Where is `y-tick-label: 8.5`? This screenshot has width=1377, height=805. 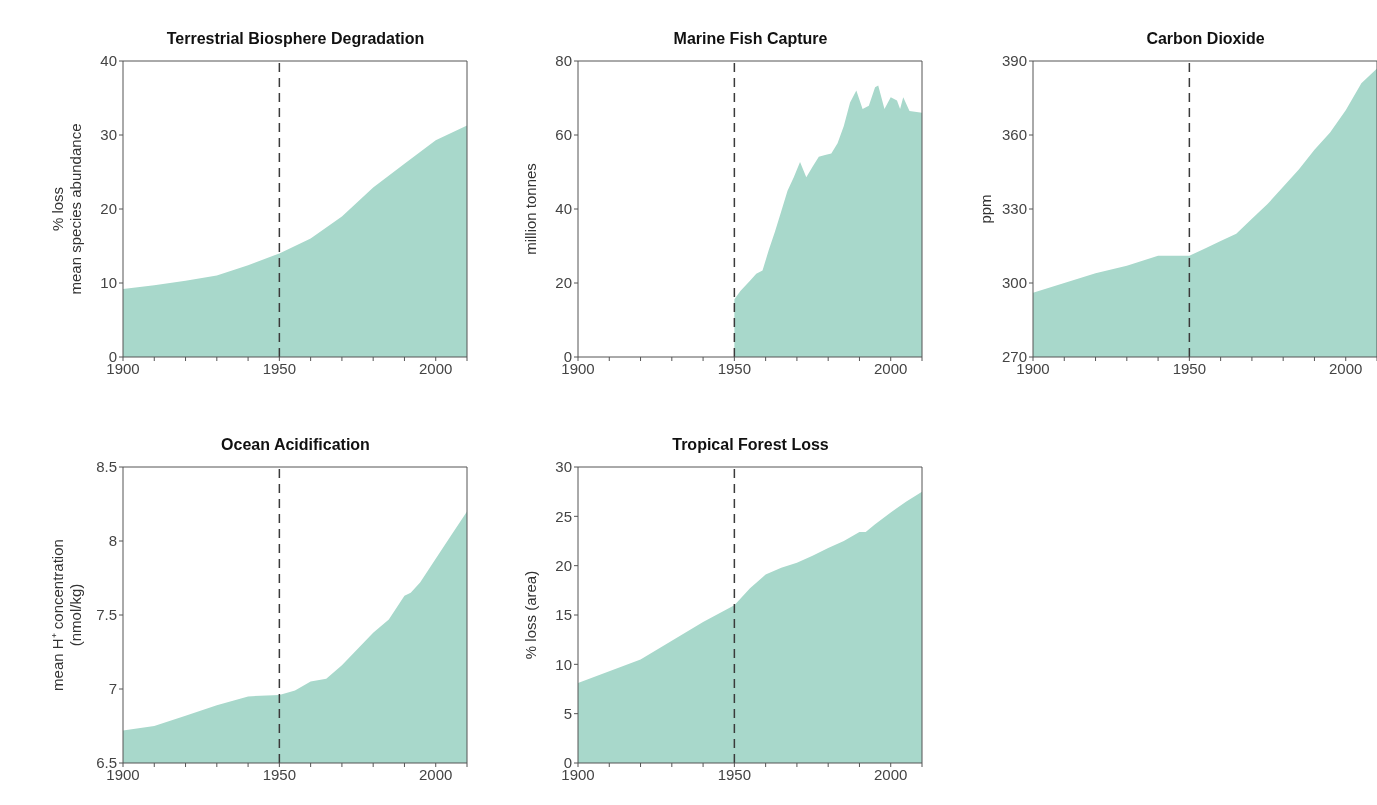 y-tick-label: 8.5 is located at coordinates (106, 467).